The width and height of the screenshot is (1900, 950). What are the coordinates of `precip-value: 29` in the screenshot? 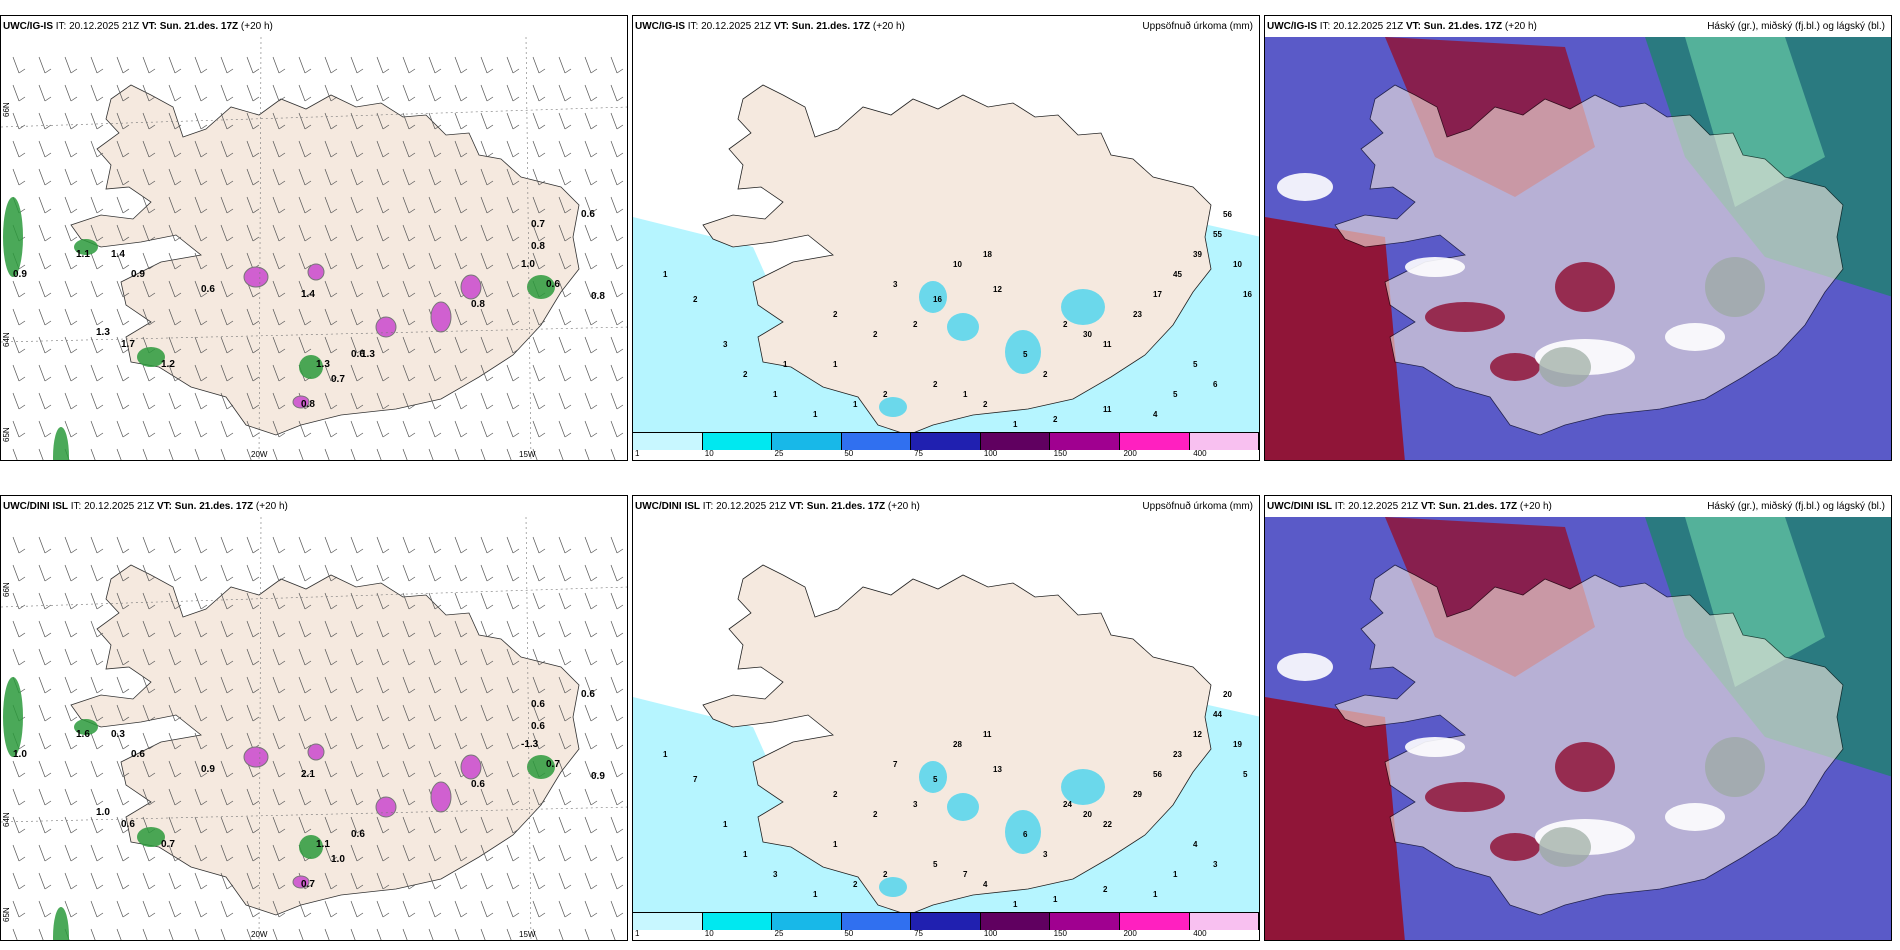 It's located at (1137, 794).